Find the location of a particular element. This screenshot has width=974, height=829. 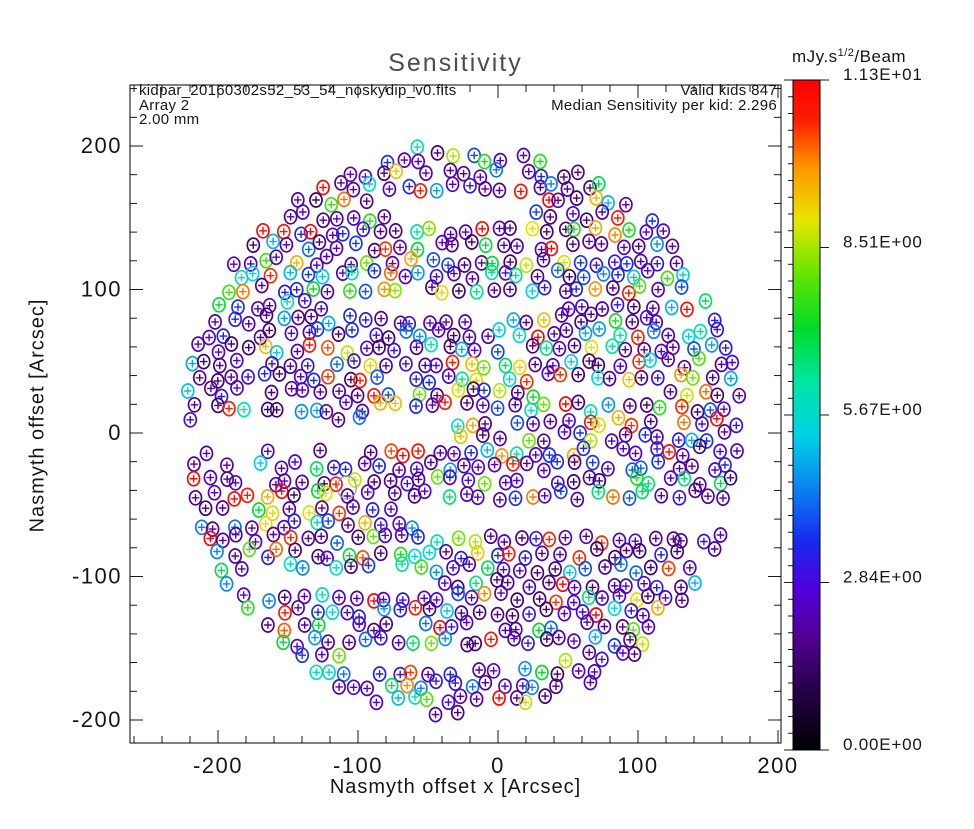

x-tick-label: -200 is located at coordinates (218, 765).